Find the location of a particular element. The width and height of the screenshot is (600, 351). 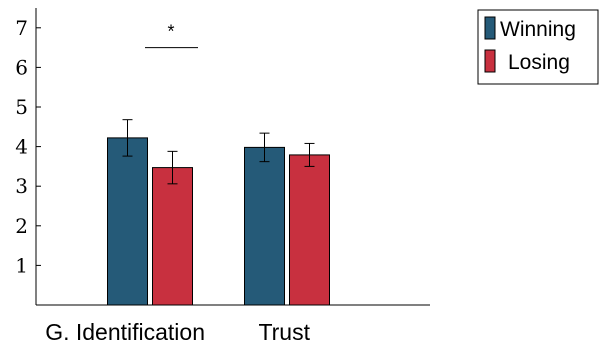

error-bars is located at coordinates (218, 152).